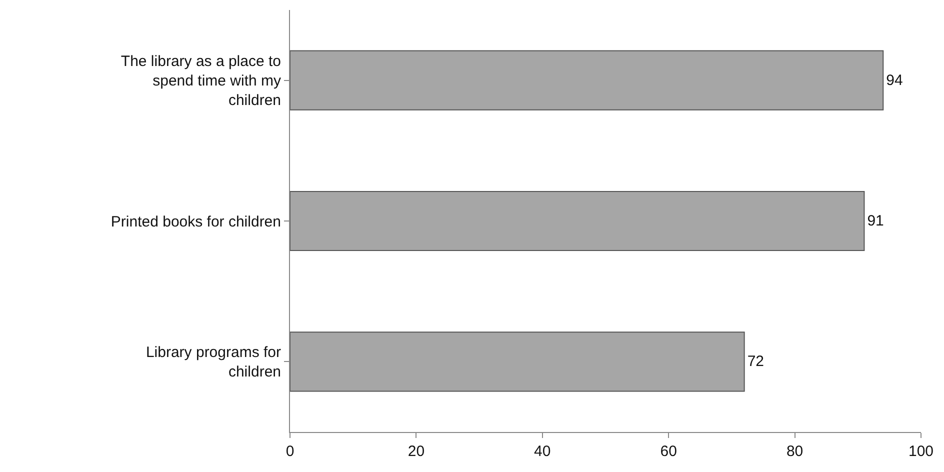 The image size is (944, 472). I want to click on x-tick-label: 60, so click(668, 451).